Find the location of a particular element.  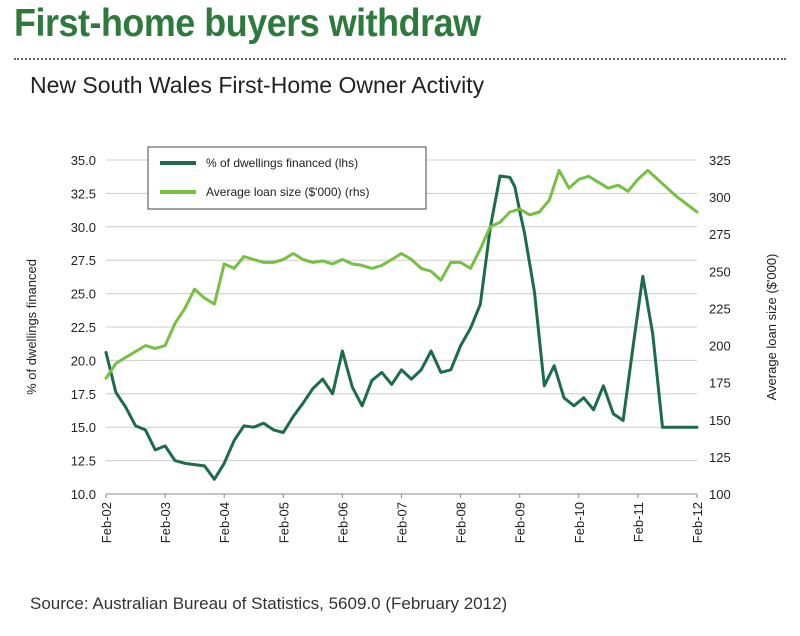

x-tick-label: Feb-07 is located at coordinates (402, 522).